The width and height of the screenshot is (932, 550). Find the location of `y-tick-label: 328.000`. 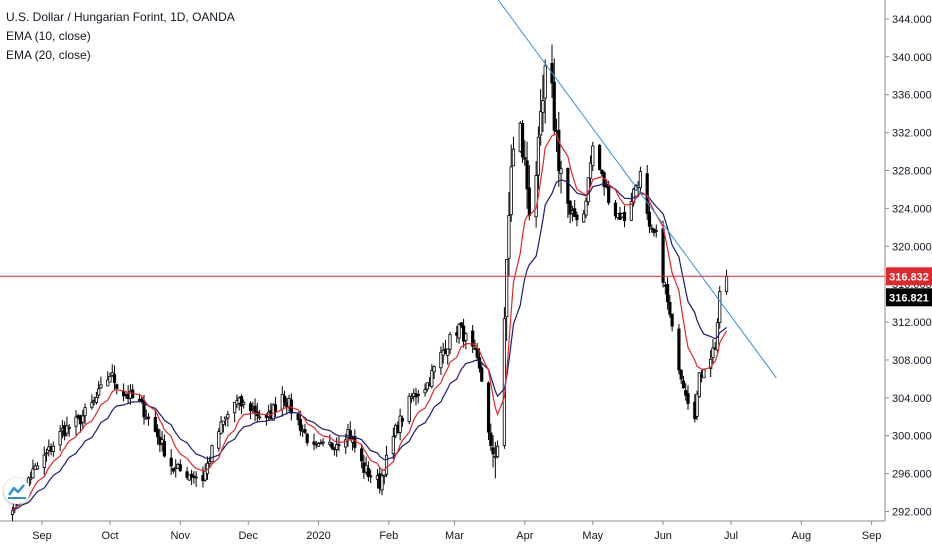

y-tick-label: 328.000 is located at coordinates (912, 172).